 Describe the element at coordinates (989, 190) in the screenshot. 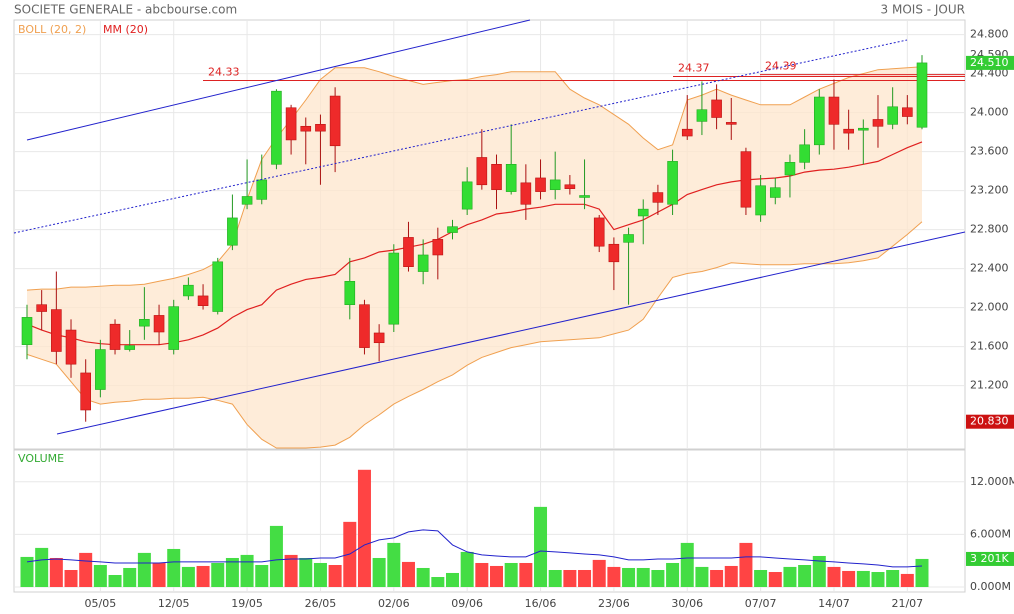

I see `y-tick-label: 23.200` at that location.